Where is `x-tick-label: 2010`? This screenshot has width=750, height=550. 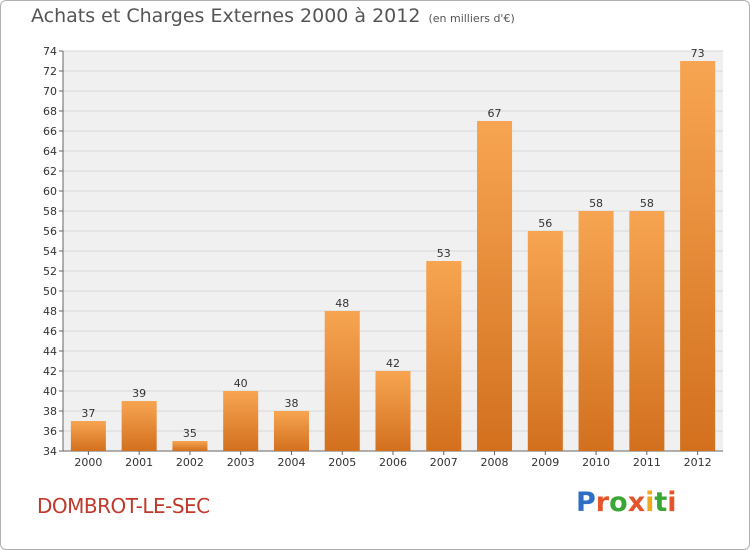 x-tick-label: 2010 is located at coordinates (596, 462).